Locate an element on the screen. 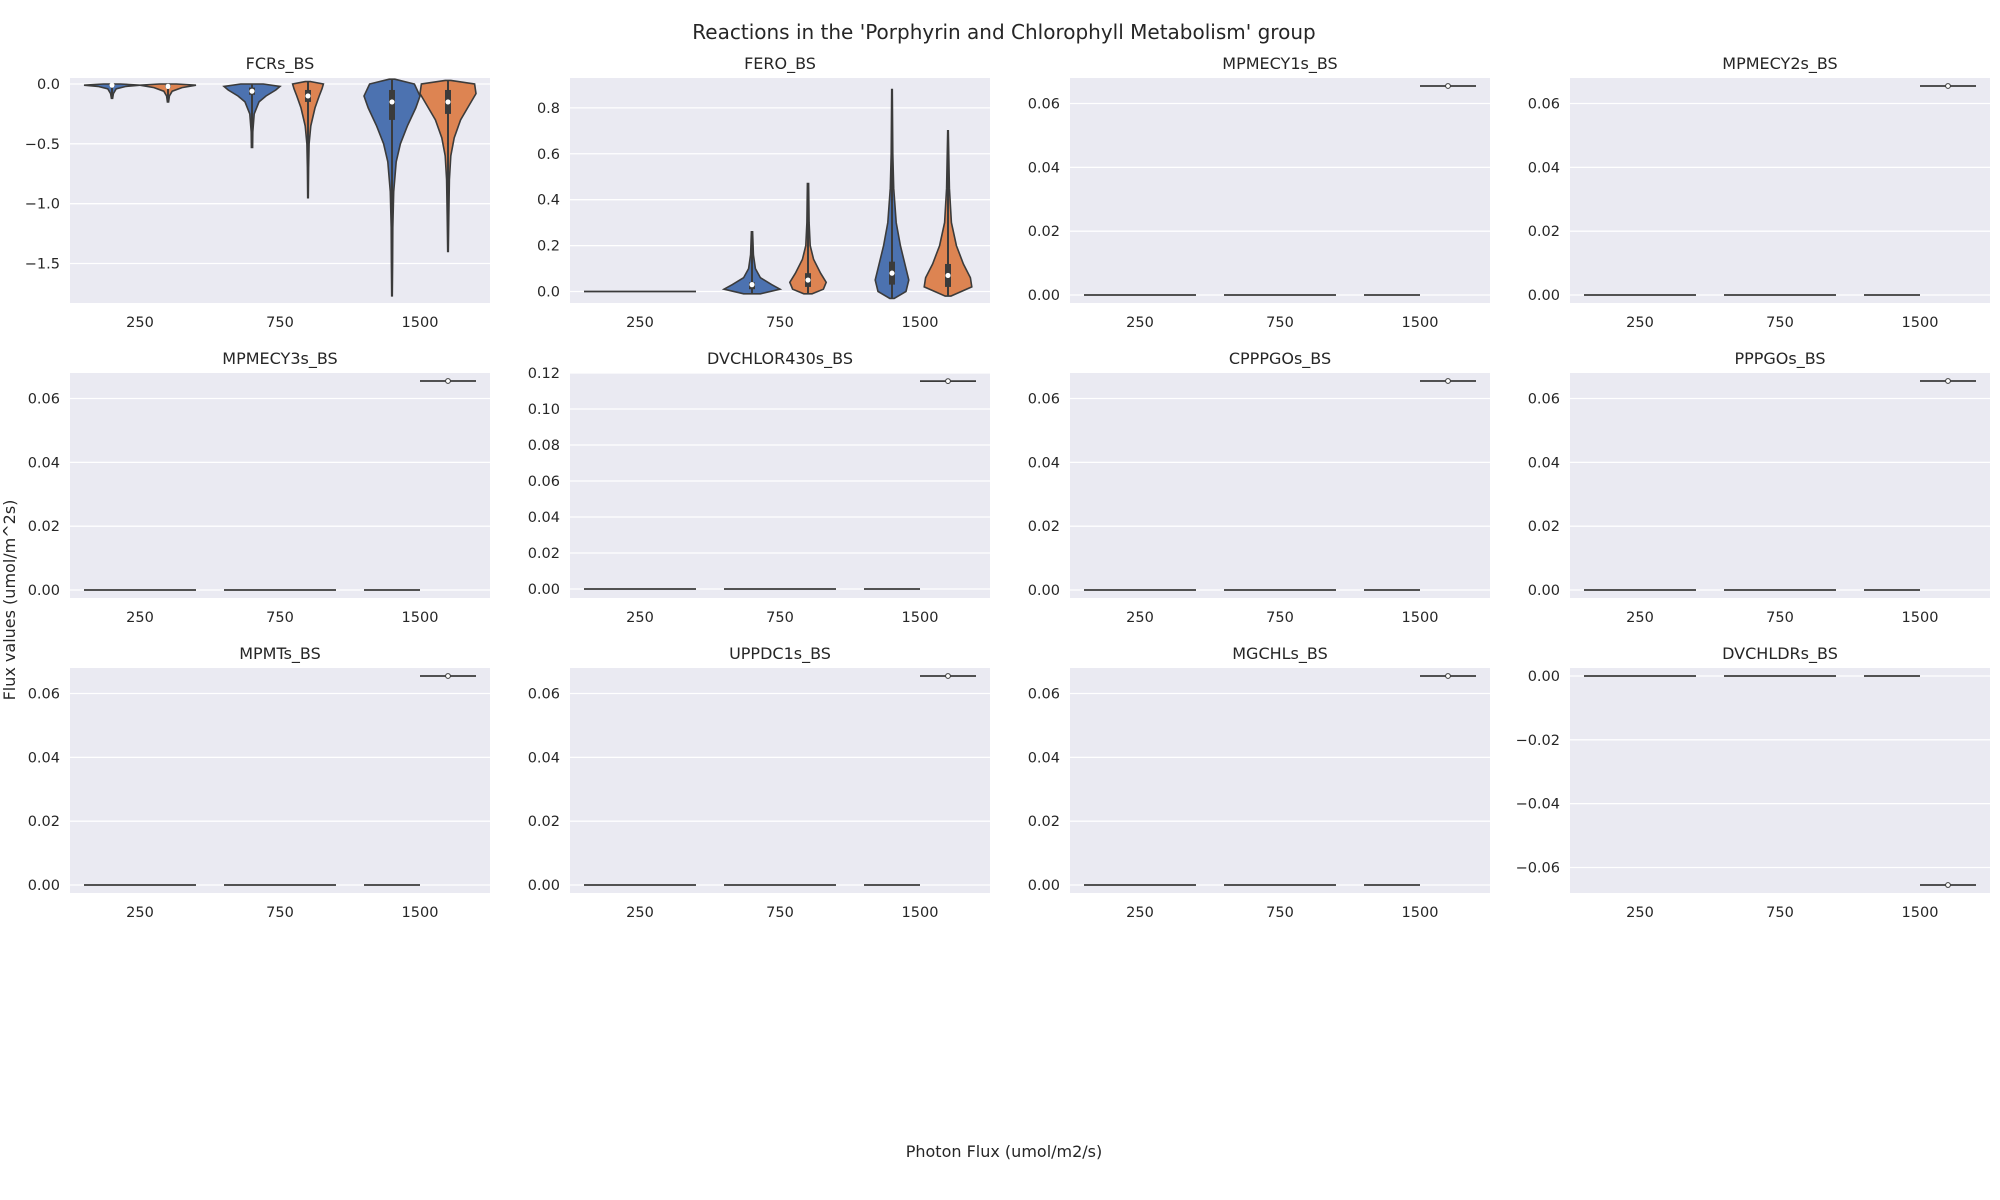 The width and height of the screenshot is (2000, 1200). y-tick-label: 0.8 is located at coordinates (548, 109).